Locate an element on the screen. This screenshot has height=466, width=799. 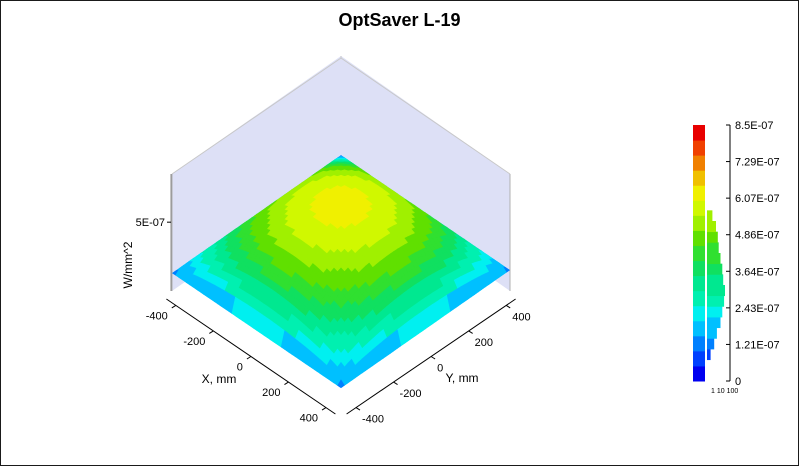
y-tick-label: -200 is located at coordinates (411, 394).